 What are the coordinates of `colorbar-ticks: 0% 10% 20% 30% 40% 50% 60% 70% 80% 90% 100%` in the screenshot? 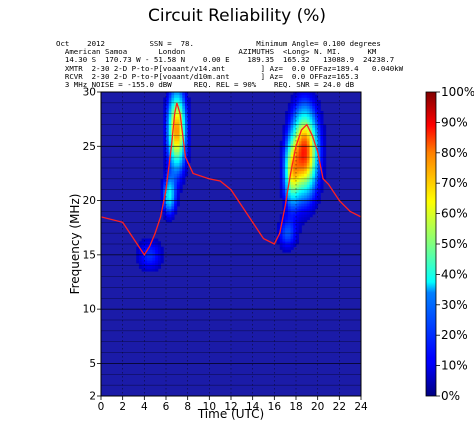 It's located at (455, 244).